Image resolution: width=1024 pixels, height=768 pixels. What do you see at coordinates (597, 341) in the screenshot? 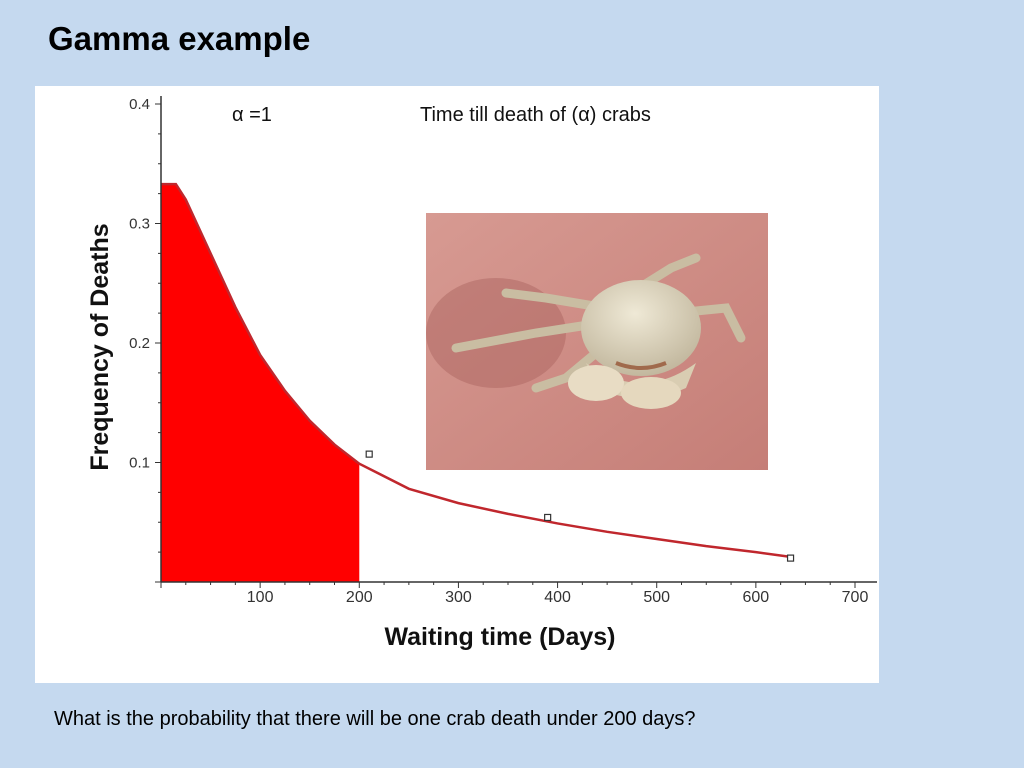
I see `crab-photo` at bounding box center [597, 341].